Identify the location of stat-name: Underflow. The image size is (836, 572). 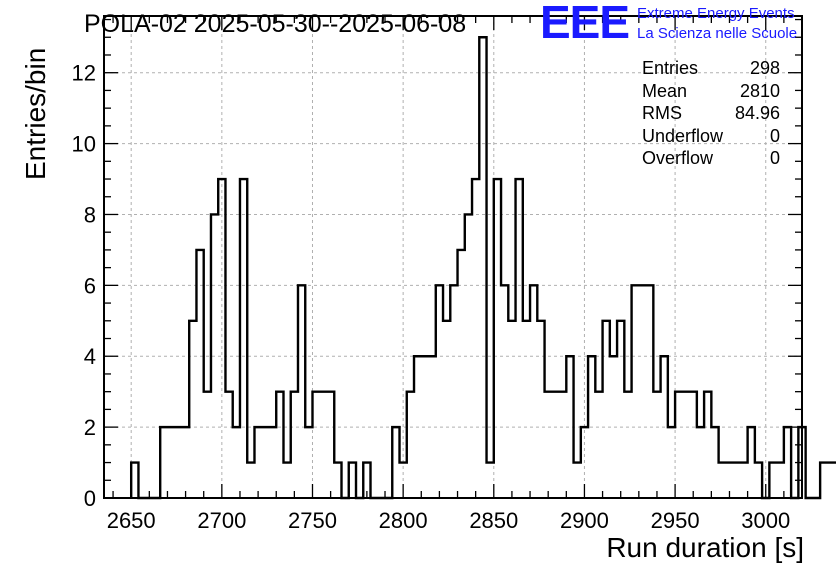
(683, 135).